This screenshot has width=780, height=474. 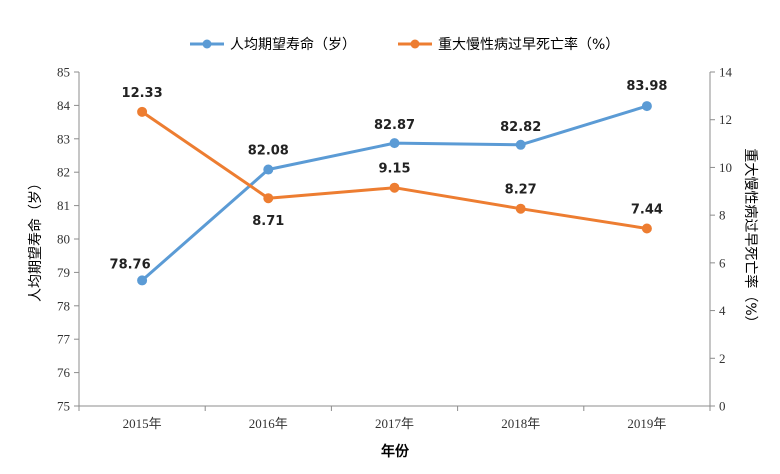 What do you see at coordinates (268, 423) in the screenshot?
I see `x-tick-label: 2016年` at bounding box center [268, 423].